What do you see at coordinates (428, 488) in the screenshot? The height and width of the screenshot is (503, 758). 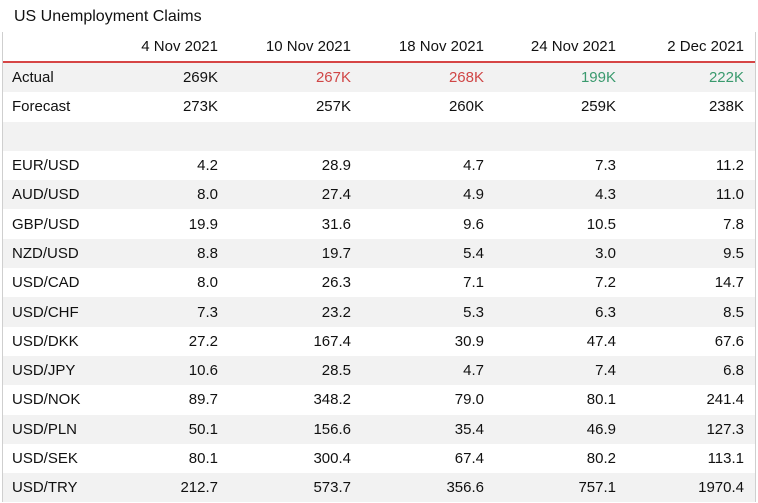 I see `cell-value: 356.6` at bounding box center [428, 488].